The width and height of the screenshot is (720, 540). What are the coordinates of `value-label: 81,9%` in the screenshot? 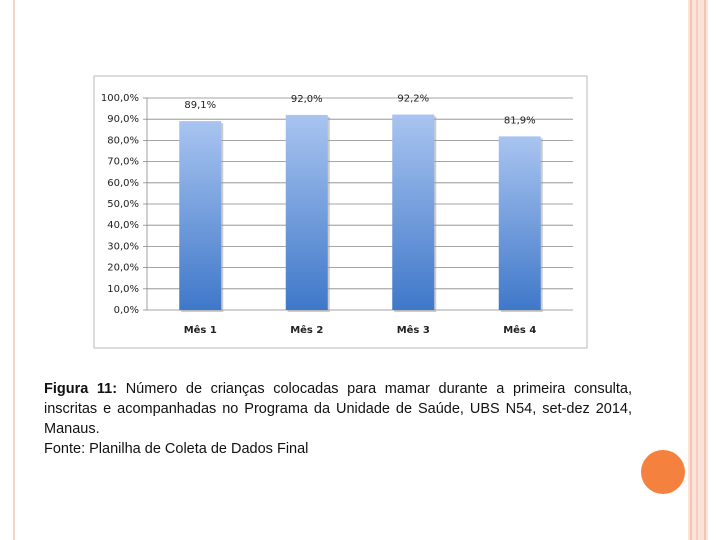 It's located at (520, 120).